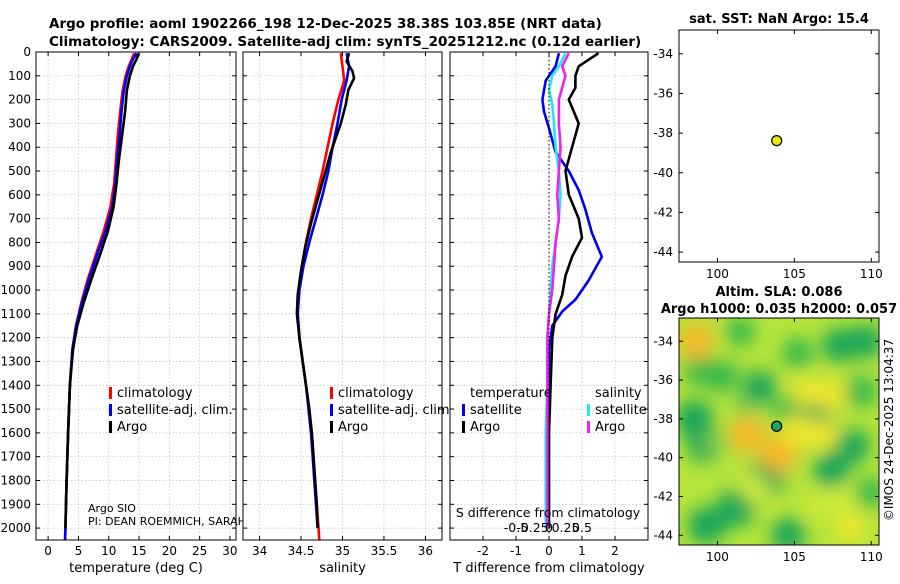  What do you see at coordinates (15, 433) in the screenshot?
I see `temperature-ytick-label: 1600` at bounding box center [15, 433].